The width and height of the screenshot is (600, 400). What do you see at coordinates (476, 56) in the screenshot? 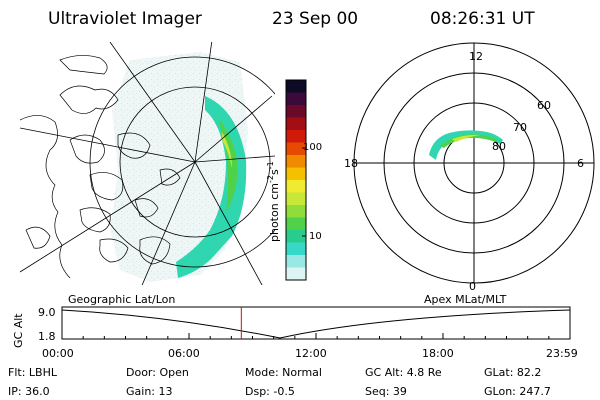
I see `mlt-label-12: 12` at bounding box center [476, 56].